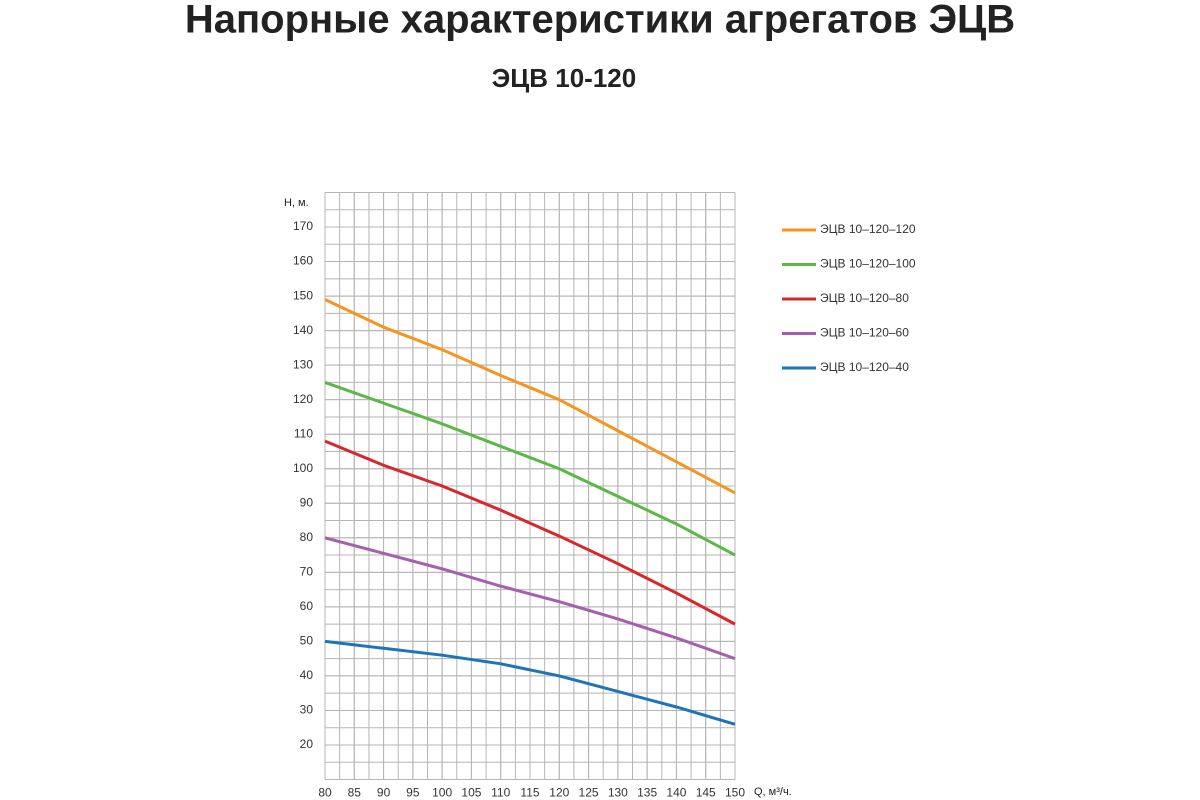 The width and height of the screenshot is (1200, 800). Describe the element at coordinates (303, 433) in the screenshot. I see `y-tick-label: 110` at that location.